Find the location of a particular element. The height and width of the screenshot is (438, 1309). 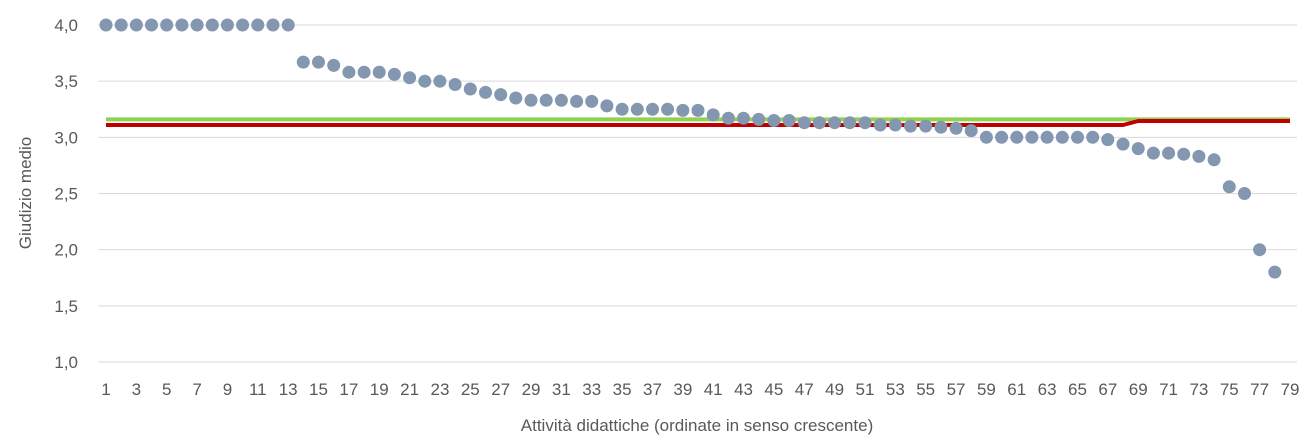

x-tick-label: 49 is located at coordinates (834, 389).